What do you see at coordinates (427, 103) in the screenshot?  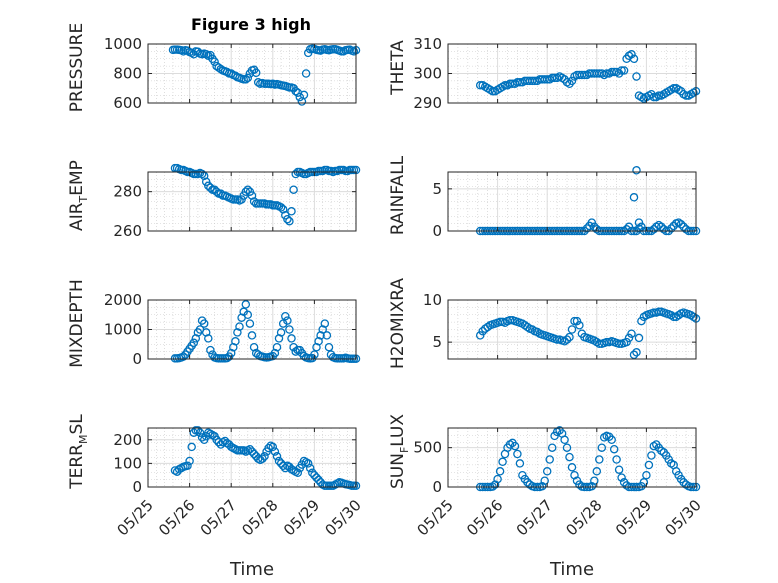 I see `y-tick-label: 290` at bounding box center [427, 103].